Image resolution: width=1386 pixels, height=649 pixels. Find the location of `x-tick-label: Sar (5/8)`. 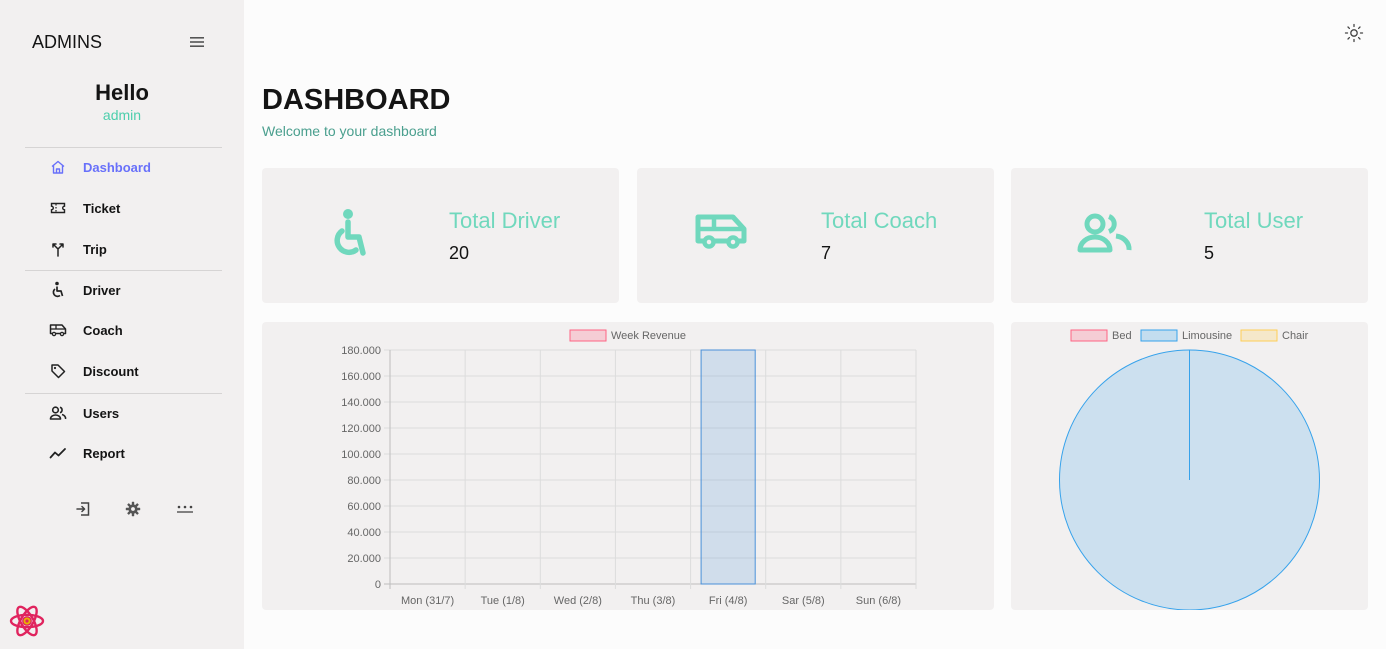

x-tick-label: Sar (5/8) is located at coordinates (803, 601).